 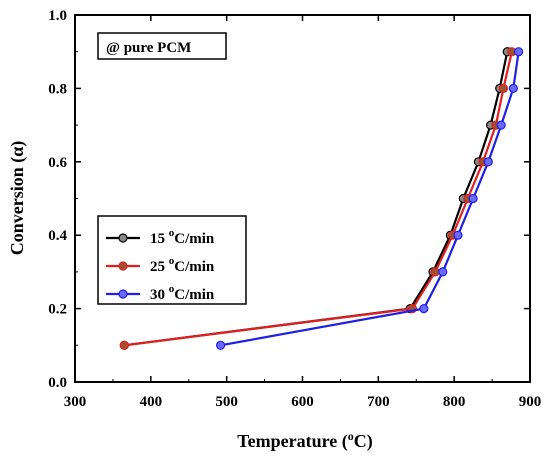 I want to click on y-tick-label: 0.4, so click(x=57, y=236).